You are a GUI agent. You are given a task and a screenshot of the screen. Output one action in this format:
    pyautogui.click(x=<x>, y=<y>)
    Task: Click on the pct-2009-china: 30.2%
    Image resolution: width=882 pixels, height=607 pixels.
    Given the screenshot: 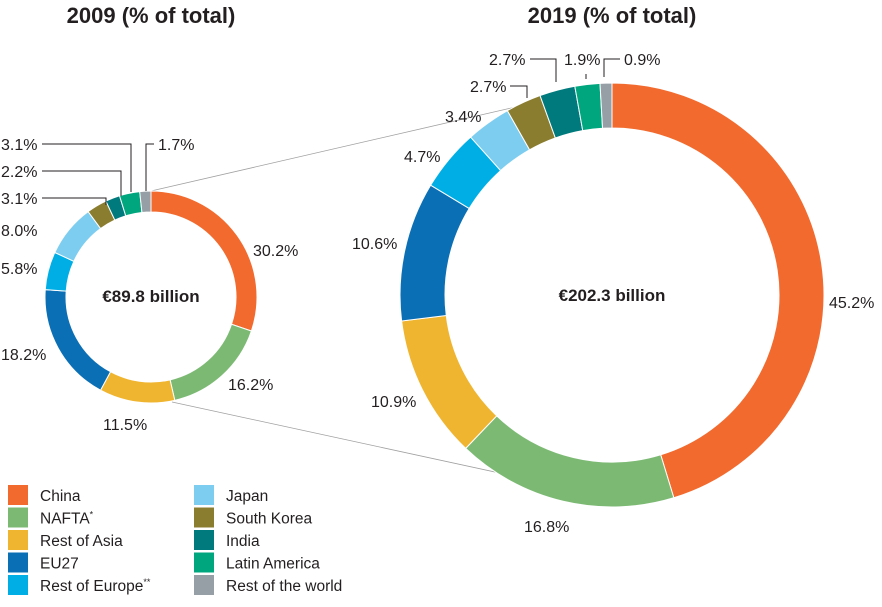 What is the action you would take?
    pyautogui.click(x=275, y=251)
    